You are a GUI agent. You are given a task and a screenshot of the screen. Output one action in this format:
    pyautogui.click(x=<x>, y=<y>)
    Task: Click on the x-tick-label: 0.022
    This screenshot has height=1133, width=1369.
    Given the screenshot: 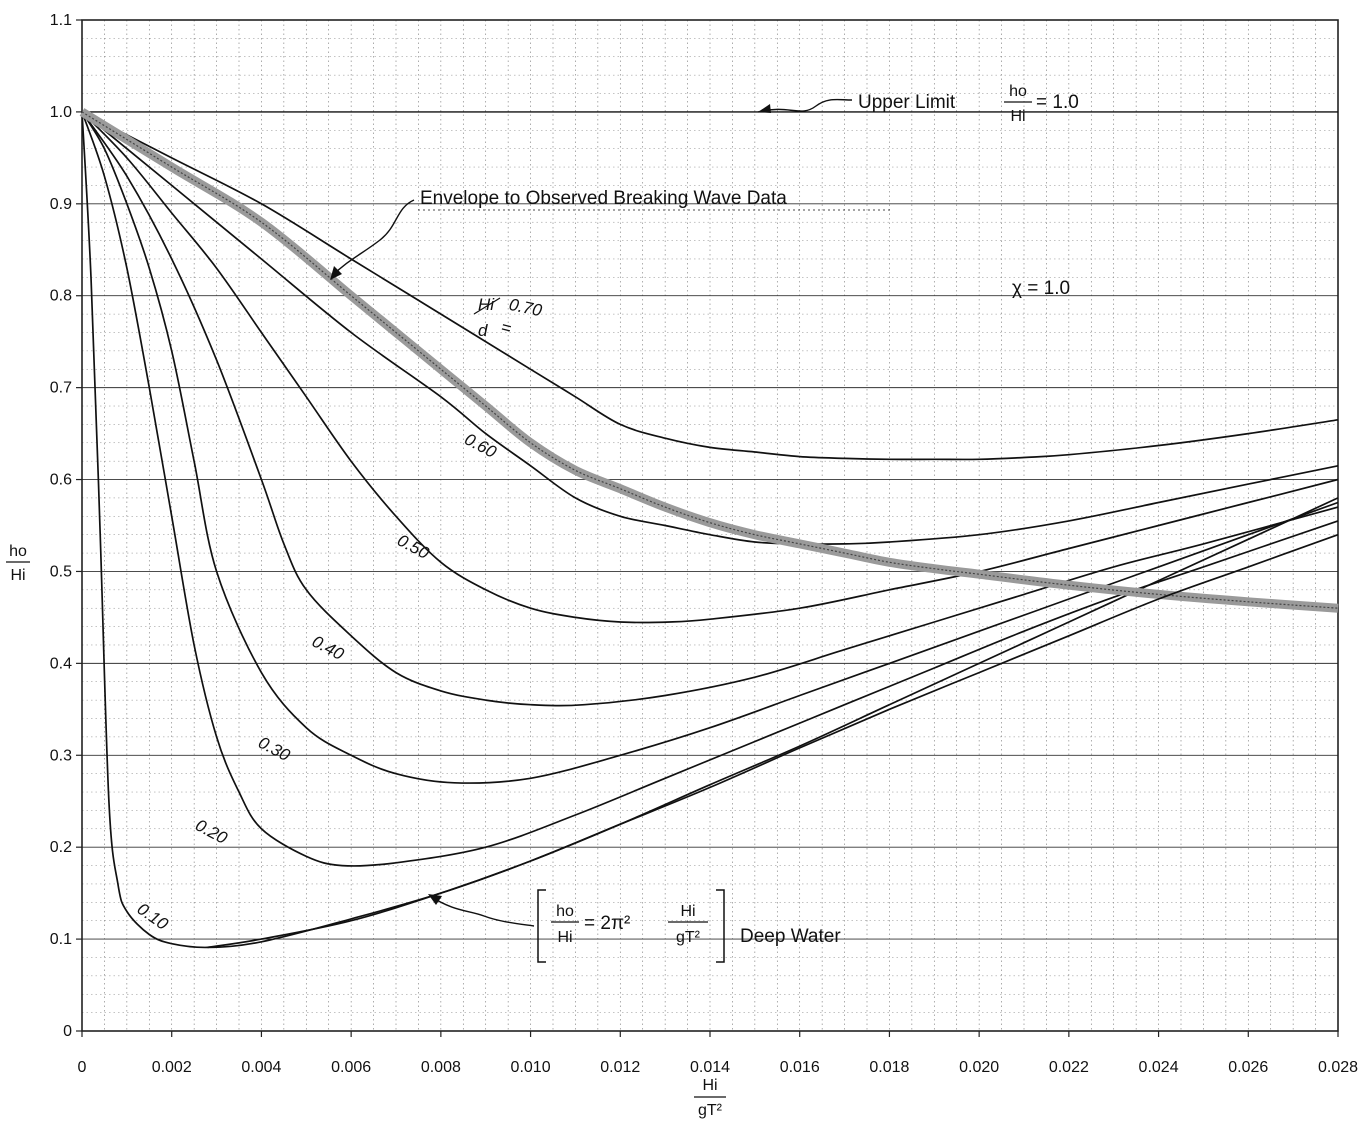 What is the action you would take?
    pyautogui.click(x=1069, y=1067)
    